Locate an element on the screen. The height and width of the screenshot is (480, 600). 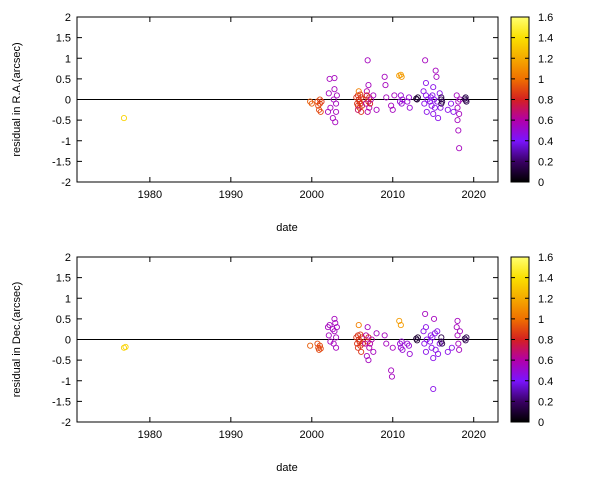
y-tick-label: 2 is located at coordinates (68, 258).